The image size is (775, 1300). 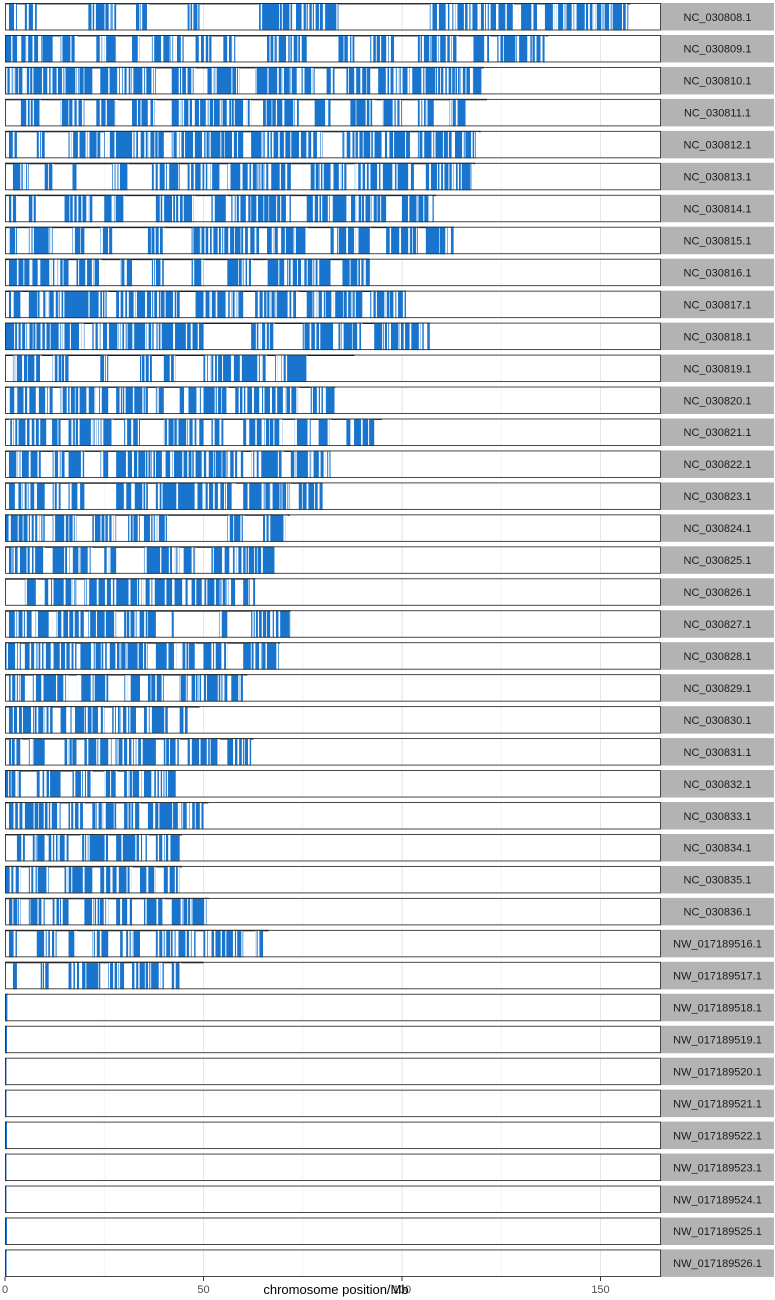 What do you see at coordinates (718, 18) in the screenshot?
I see `facet-strip-label: NC_030808.1` at bounding box center [718, 18].